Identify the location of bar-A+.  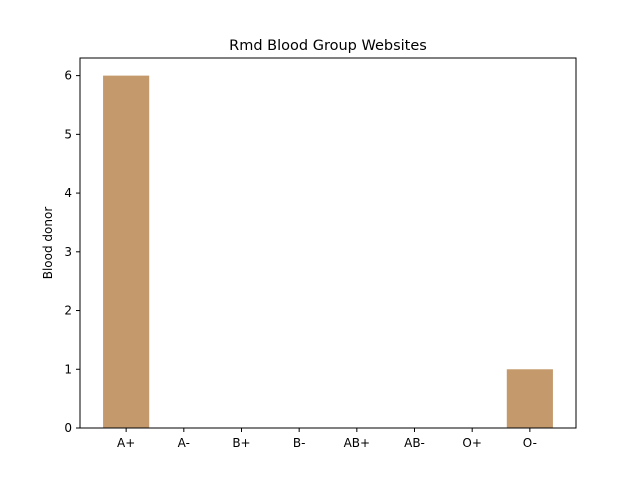
(126, 251).